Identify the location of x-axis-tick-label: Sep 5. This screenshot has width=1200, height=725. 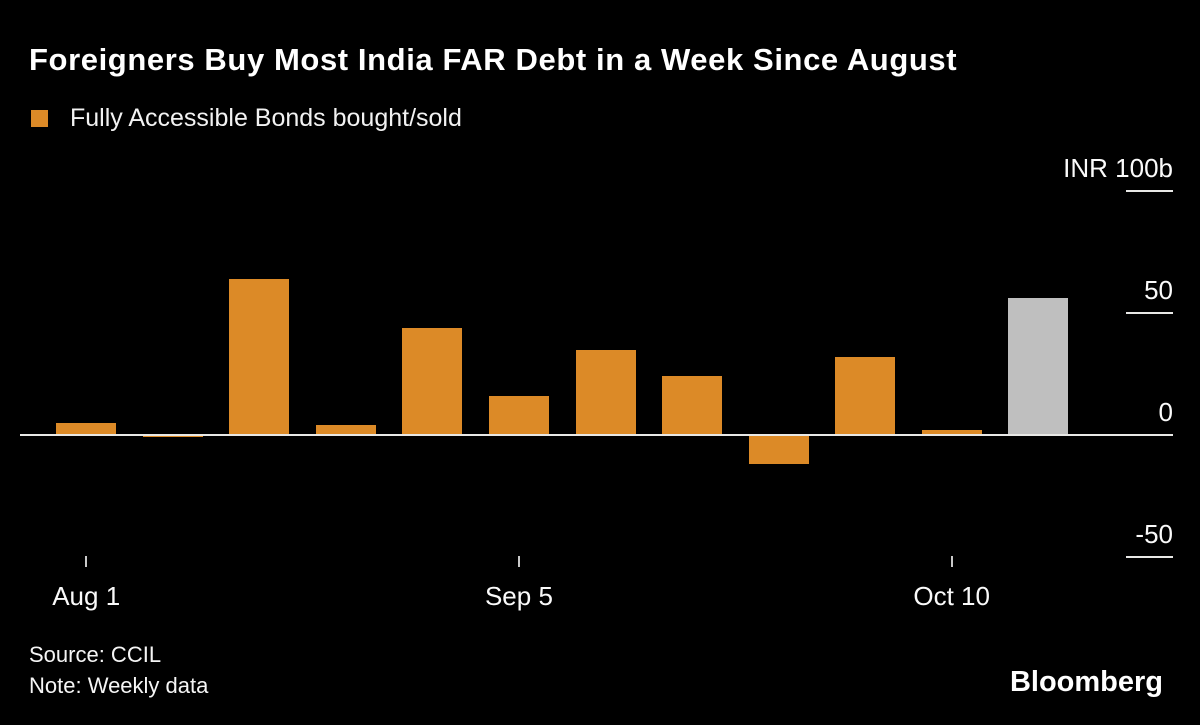
(518, 596).